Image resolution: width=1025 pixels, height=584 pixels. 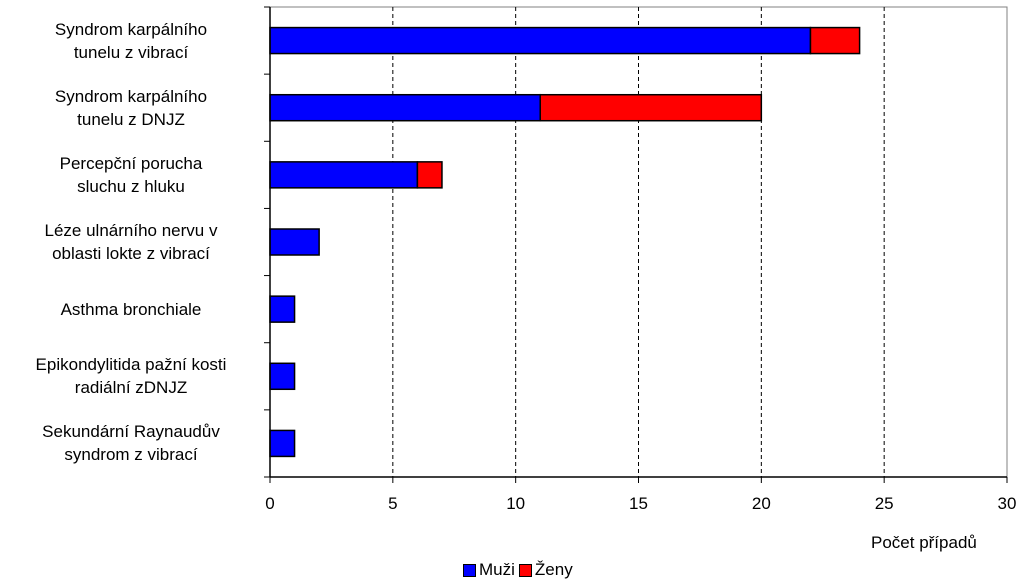 I want to click on category-label-line: tunelu z vibrací, so click(x=131, y=52).